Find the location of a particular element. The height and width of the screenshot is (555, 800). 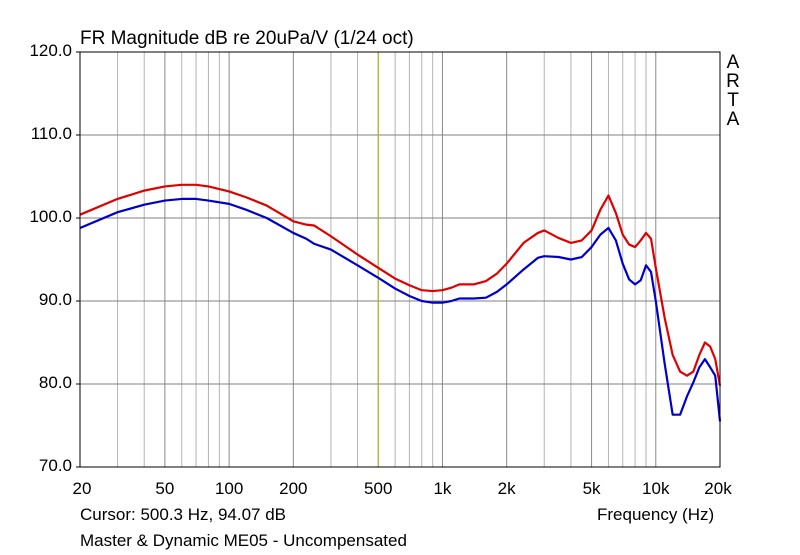

x-tick-label: 2k is located at coordinates (506, 488).